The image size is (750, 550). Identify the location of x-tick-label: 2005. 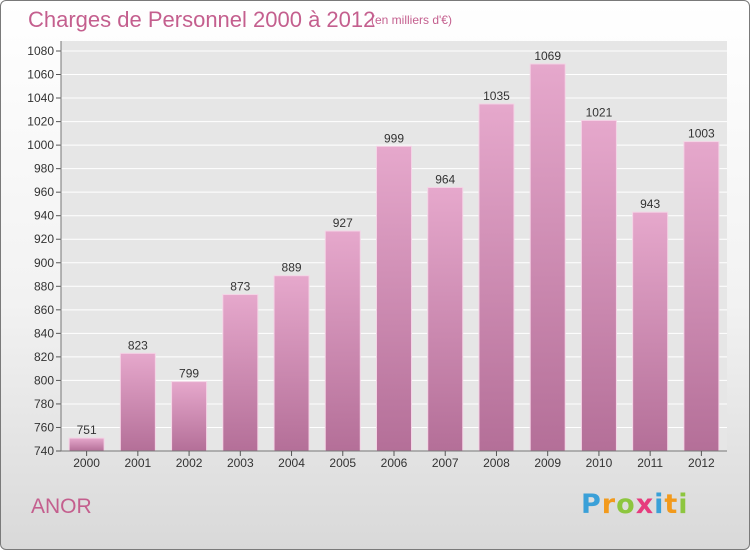
(342, 463).